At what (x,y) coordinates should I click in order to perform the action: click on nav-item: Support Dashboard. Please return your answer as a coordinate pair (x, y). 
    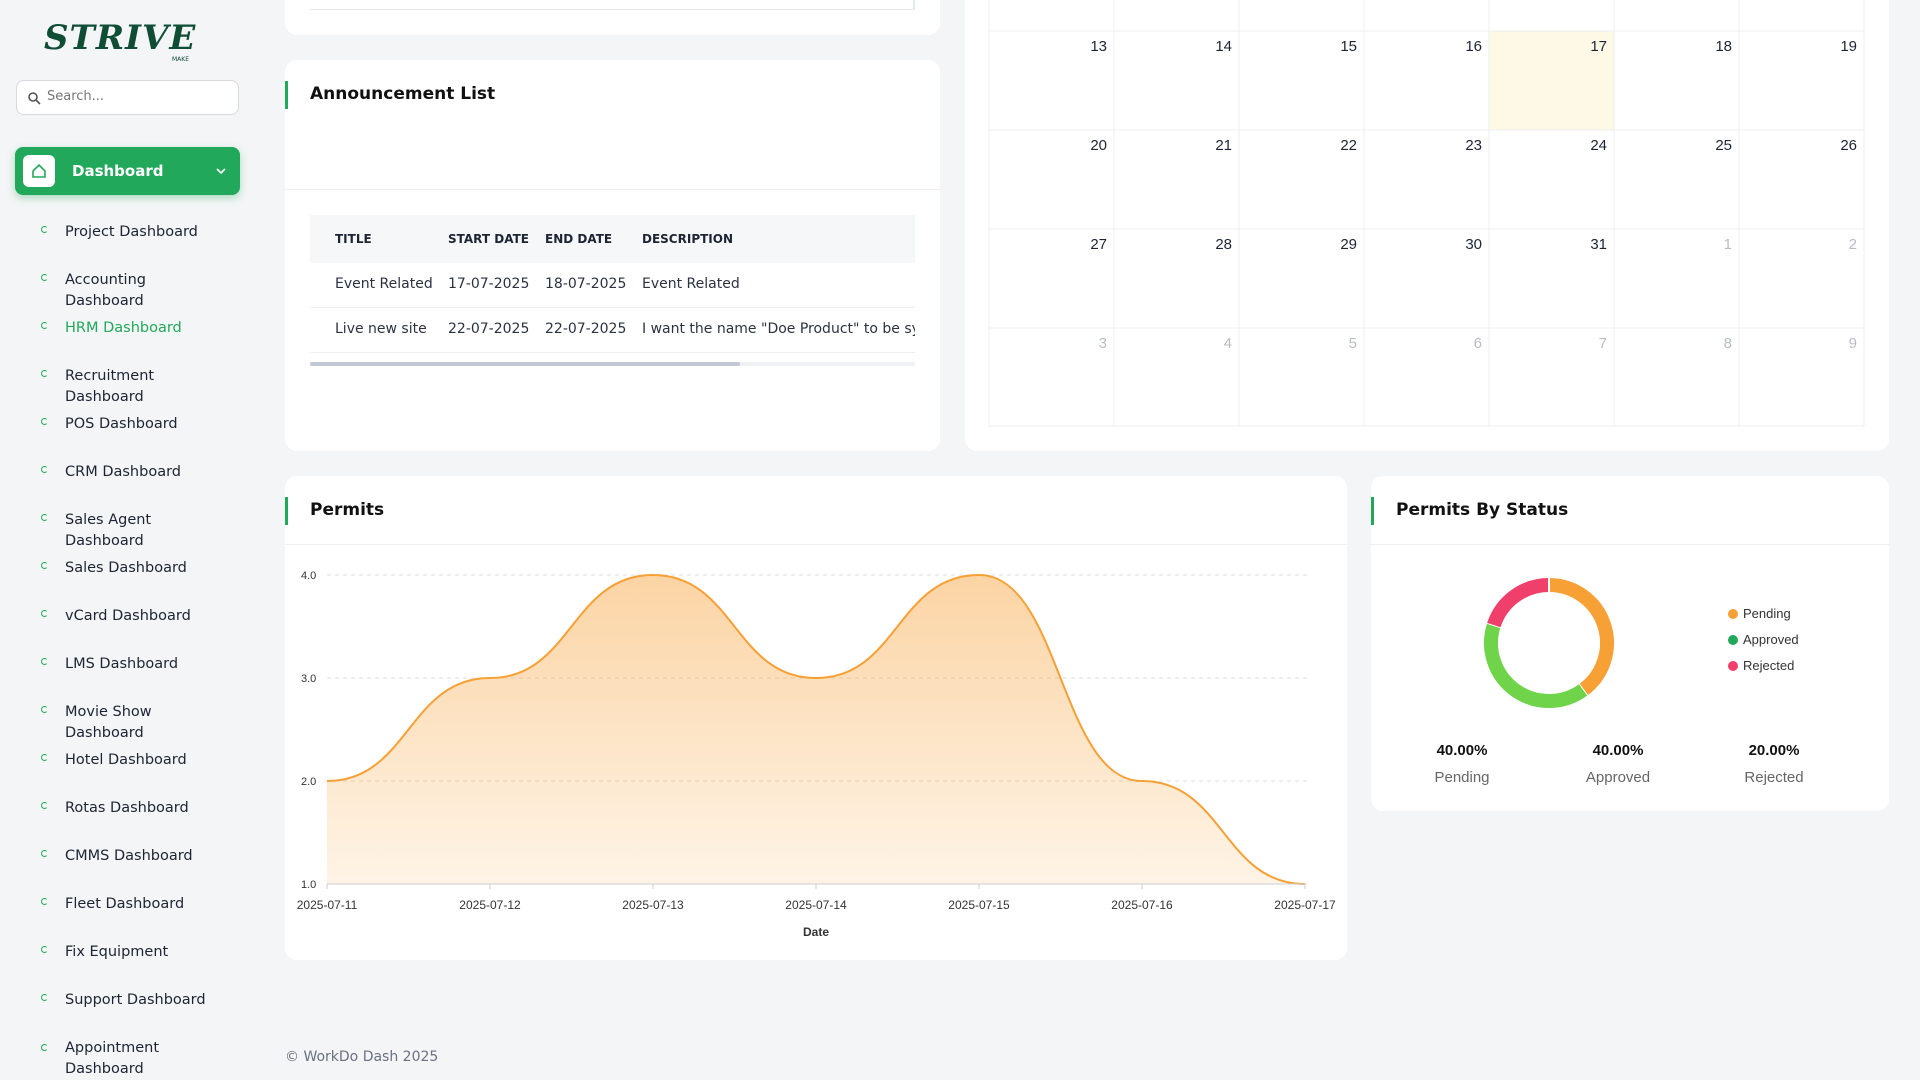
    Looking at the image, I should click on (135, 1001).